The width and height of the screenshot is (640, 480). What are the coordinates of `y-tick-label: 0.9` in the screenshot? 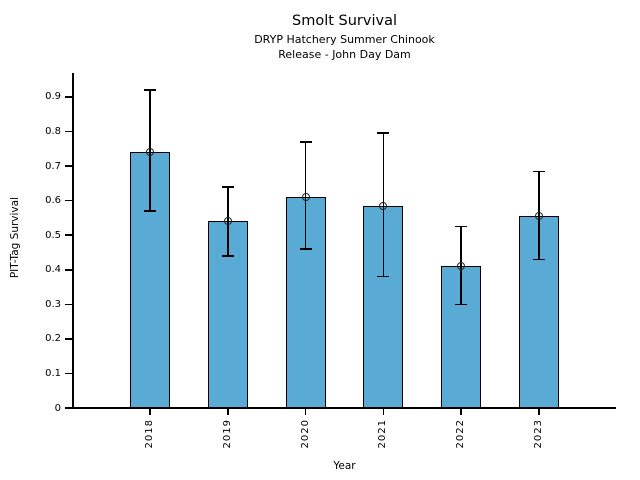 It's located at (53, 97).